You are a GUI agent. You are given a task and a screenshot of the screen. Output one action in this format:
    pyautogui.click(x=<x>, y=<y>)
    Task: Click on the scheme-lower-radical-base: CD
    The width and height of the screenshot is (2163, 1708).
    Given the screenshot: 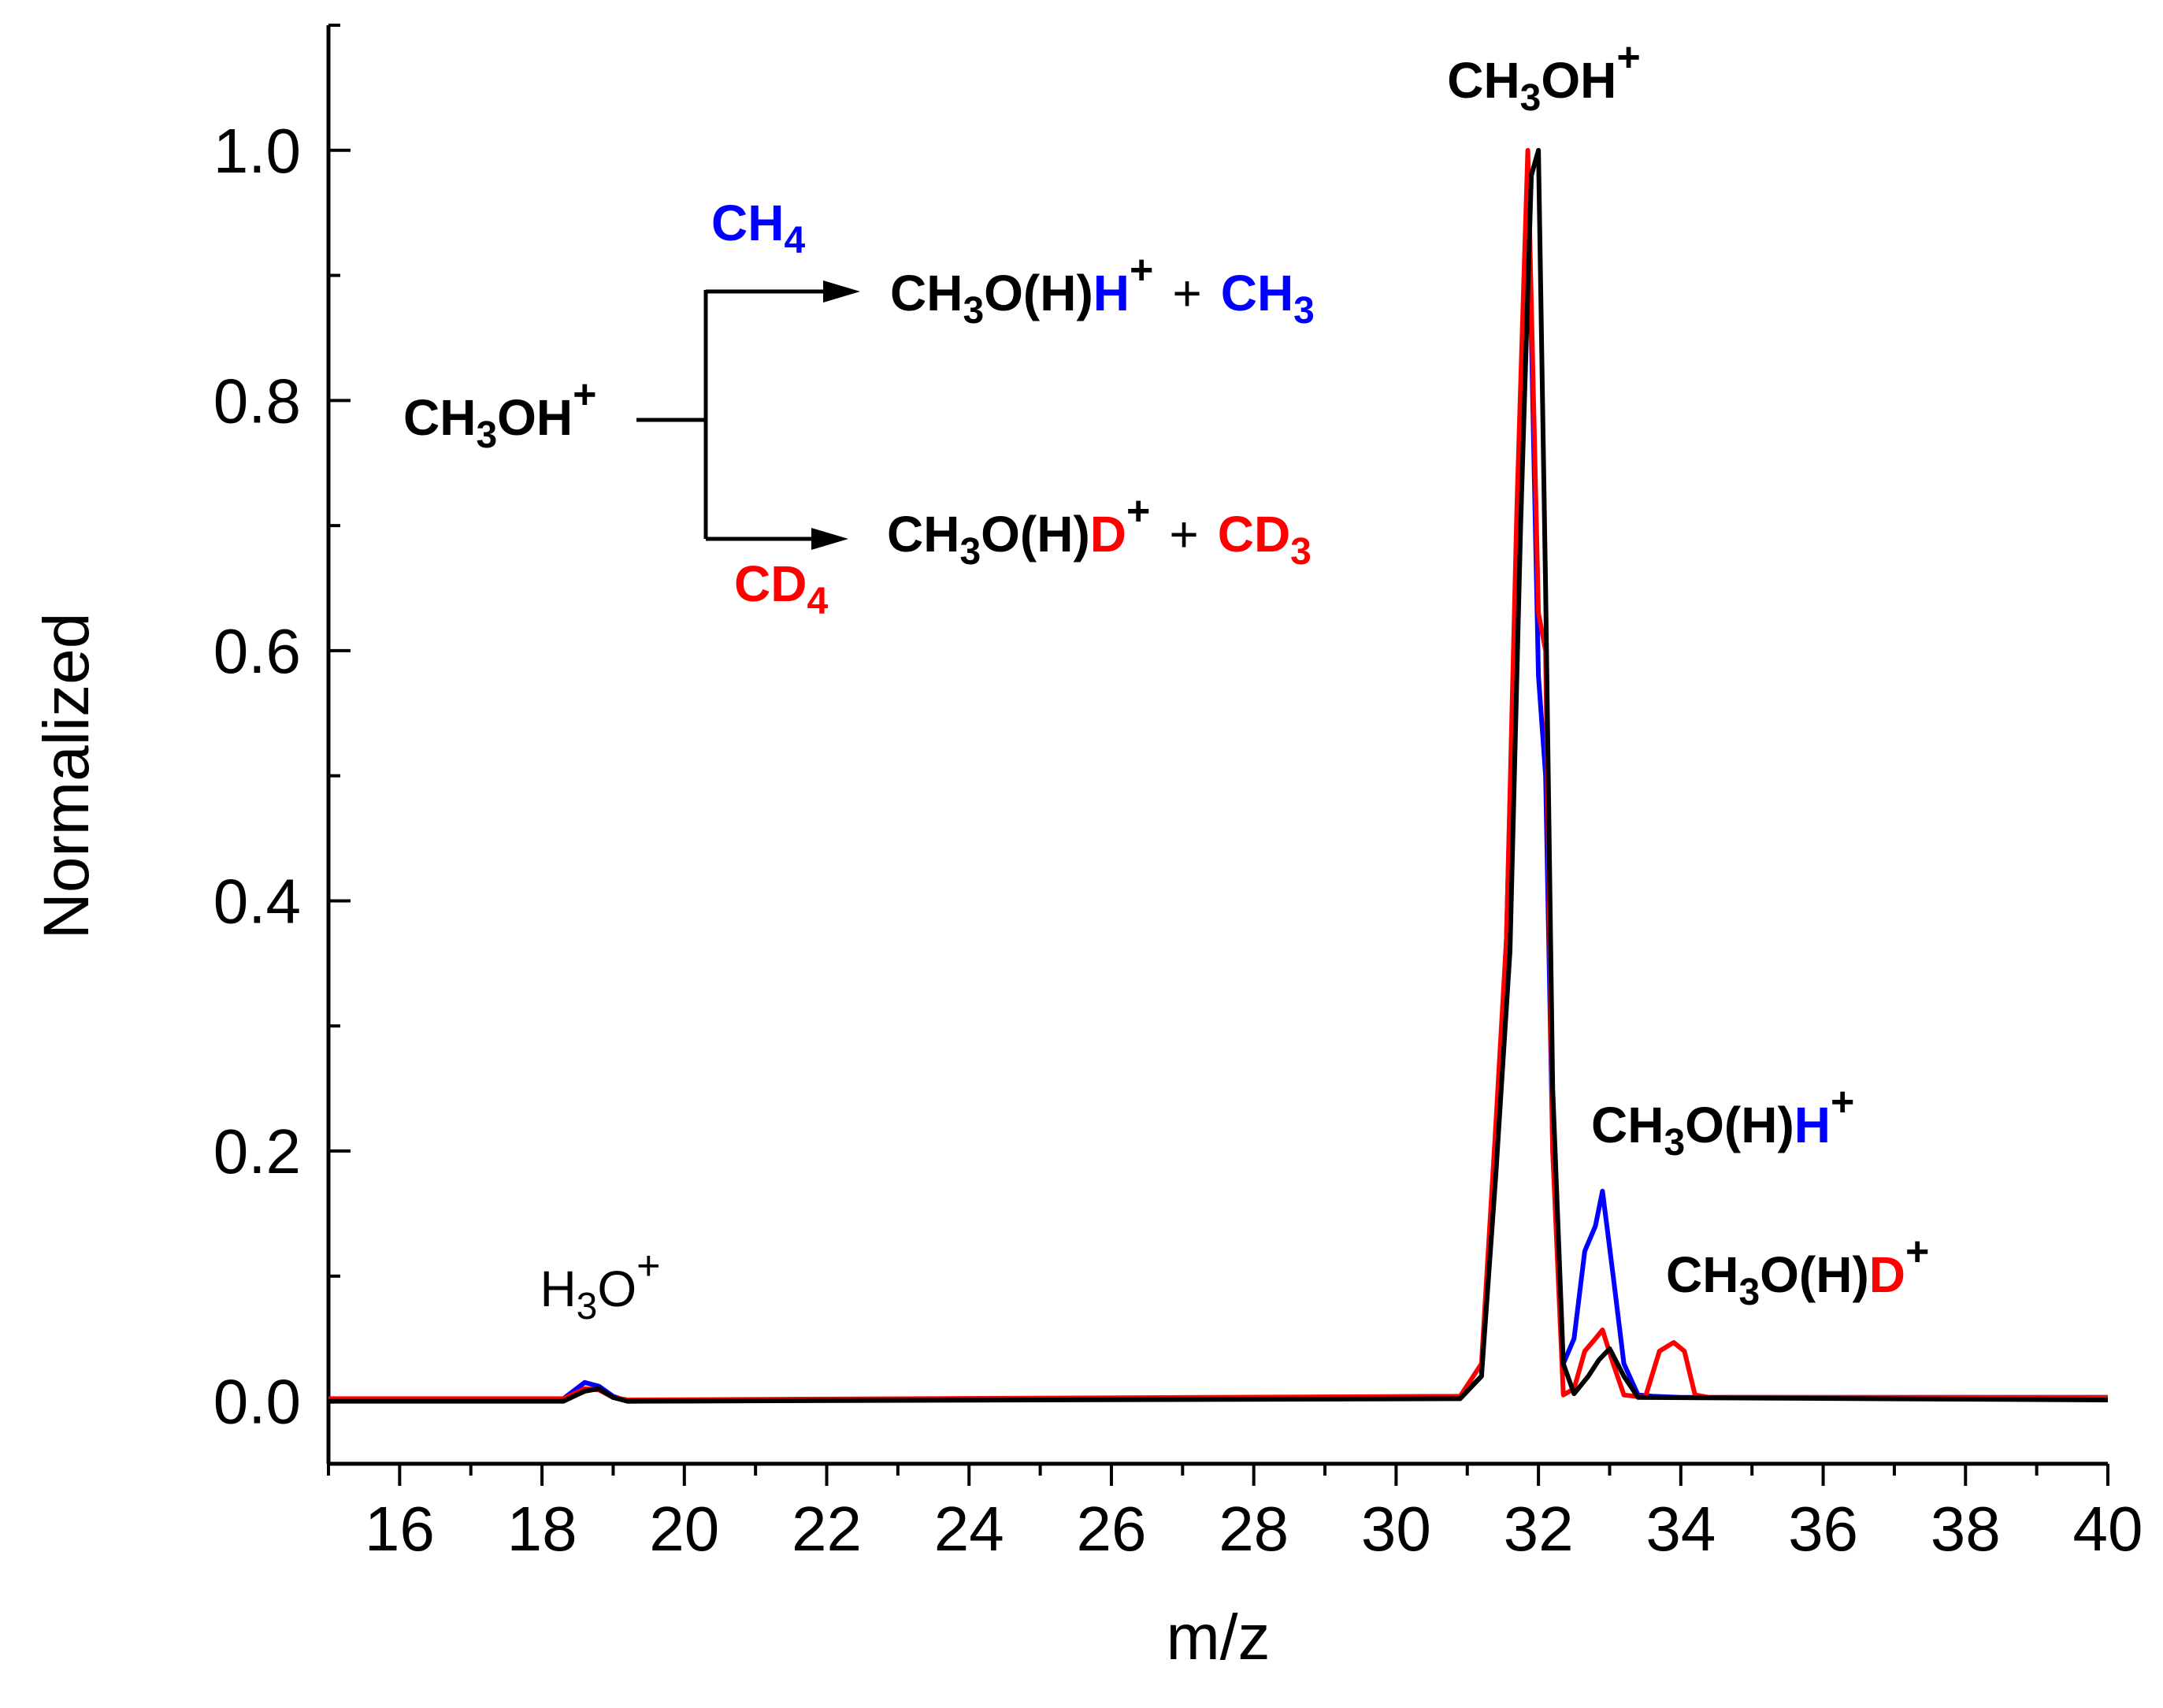 What is the action you would take?
    pyautogui.click(x=1254, y=535)
    